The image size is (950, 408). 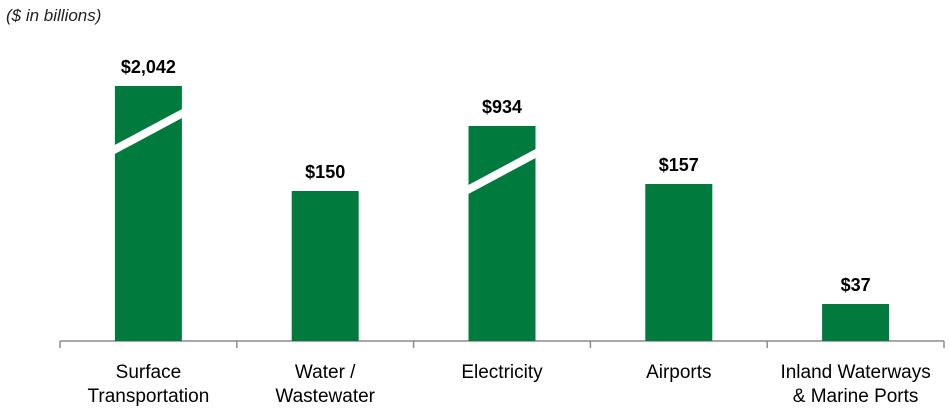 What do you see at coordinates (325, 172) in the screenshot?
I see `bar-value-label: $150` at bounding box center [325, 172].